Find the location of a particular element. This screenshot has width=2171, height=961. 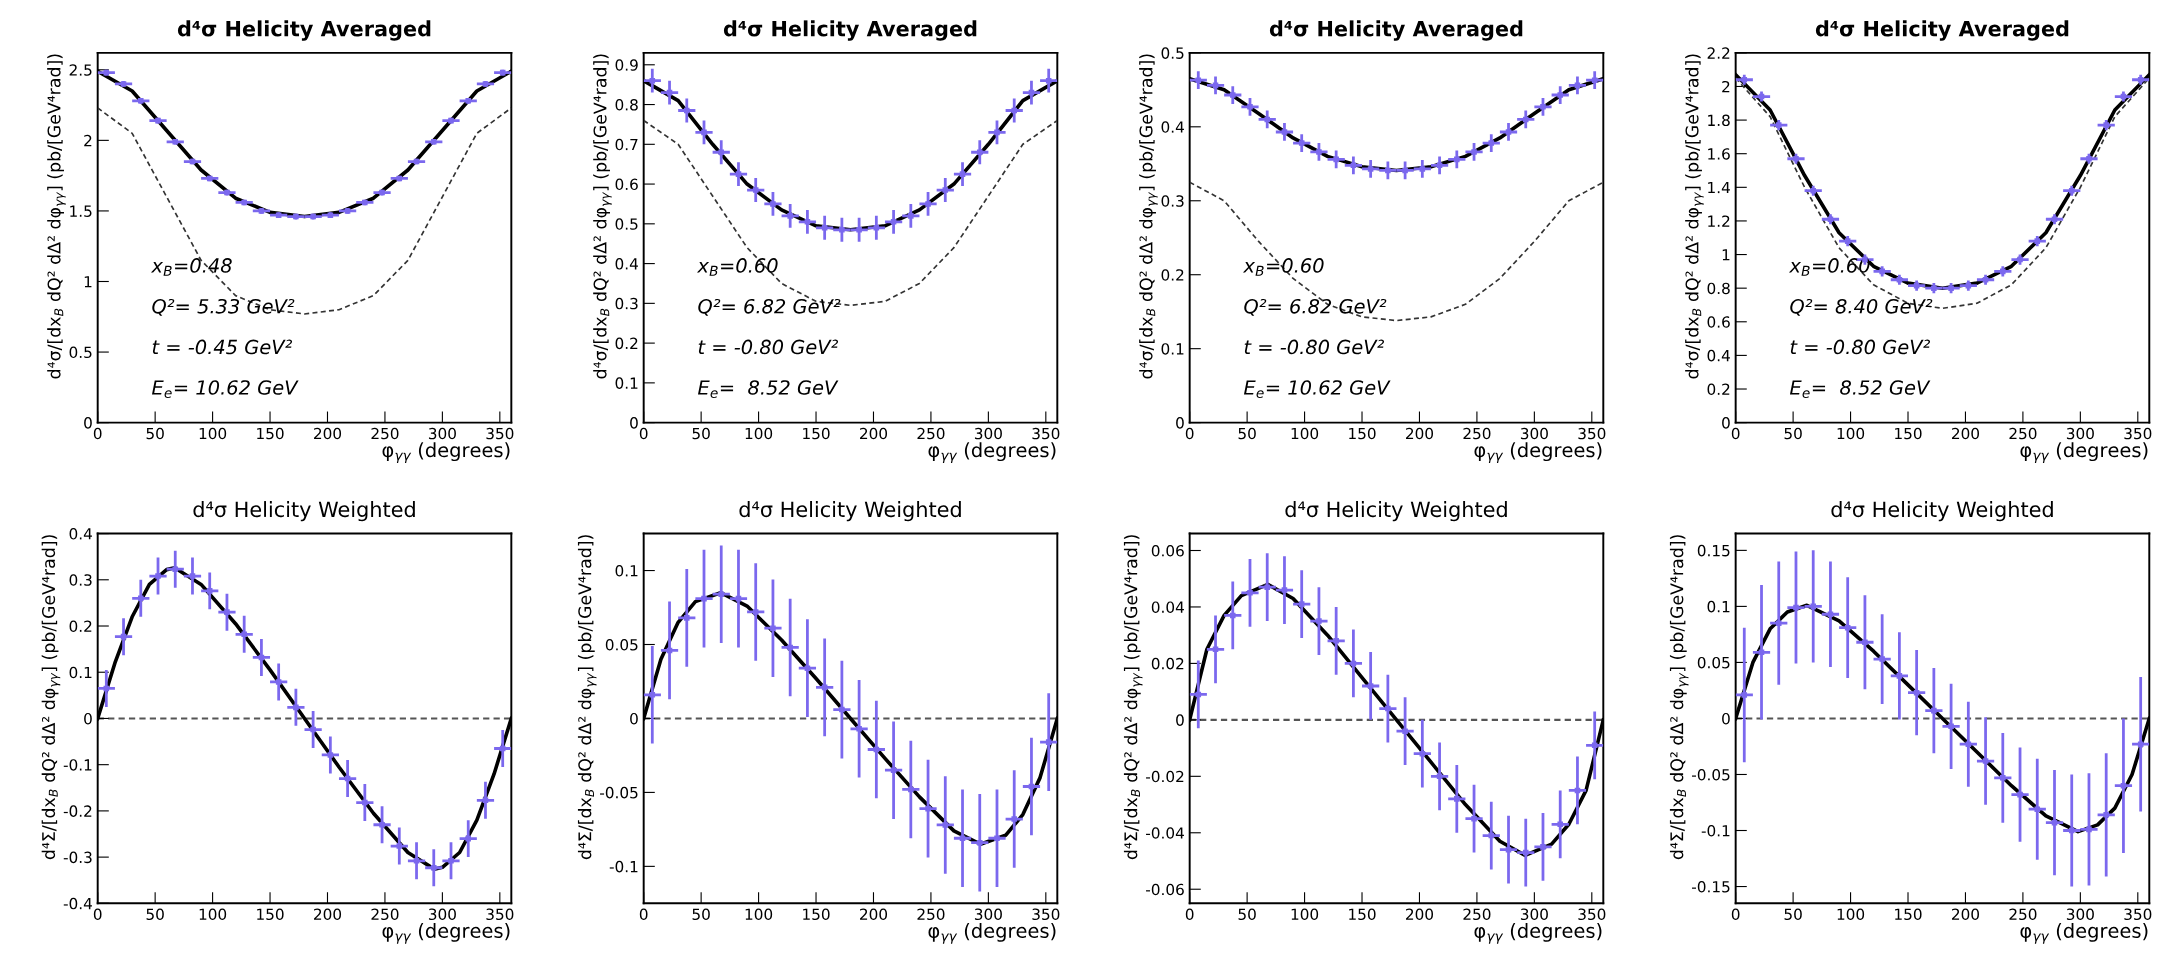

y-tick-label: -0.15 is located at coordinates (1711, 887).